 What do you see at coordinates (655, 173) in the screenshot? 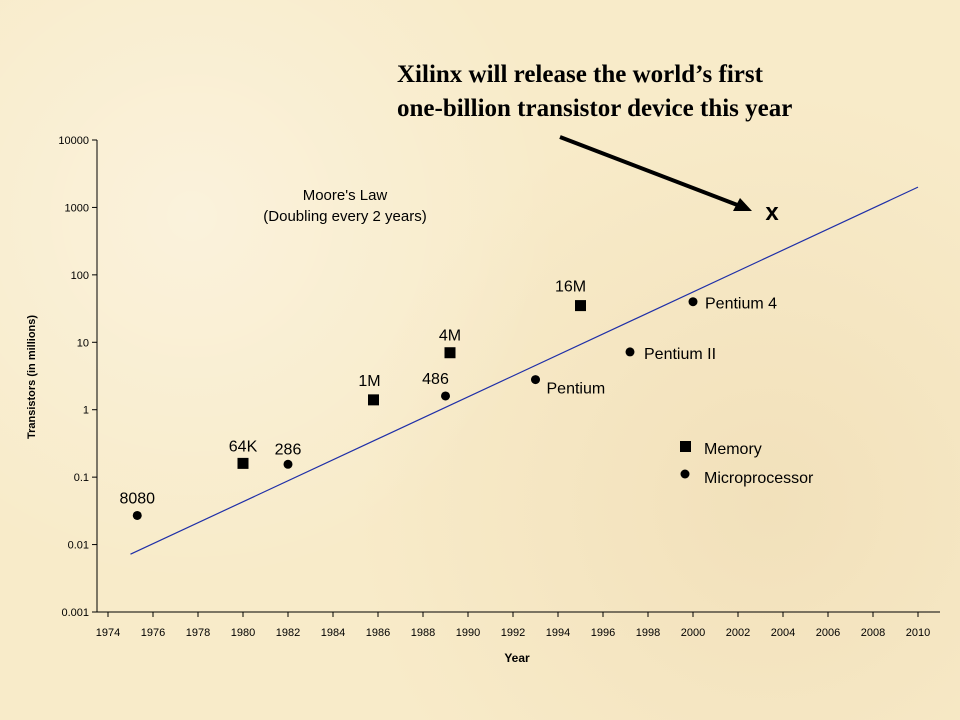
I see `projection-arrow` at bounding box center [655, 173].